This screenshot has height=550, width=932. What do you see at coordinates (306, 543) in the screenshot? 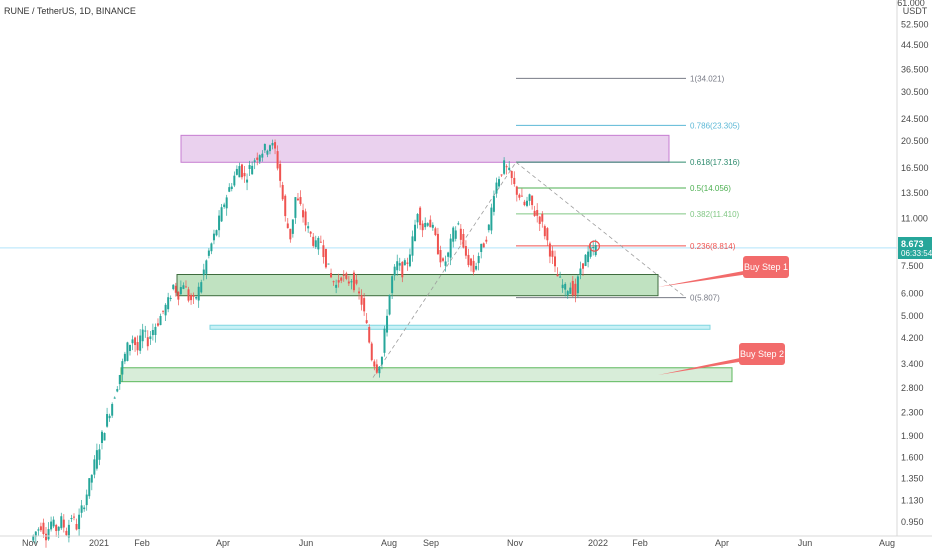
I see `x-tick-label: Jun` at bounding box center [306, 543].